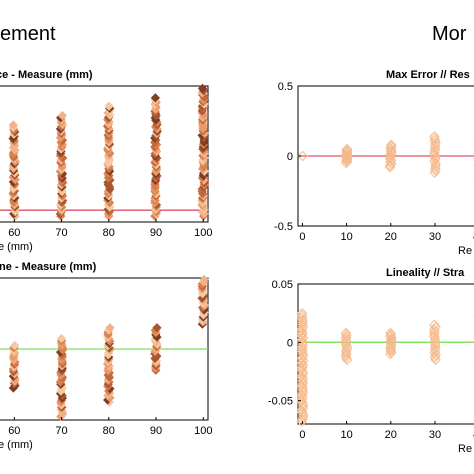 This screenshot has width=474, height=474. I want to click on y-tick-label: -0.5, so click(283, 227).